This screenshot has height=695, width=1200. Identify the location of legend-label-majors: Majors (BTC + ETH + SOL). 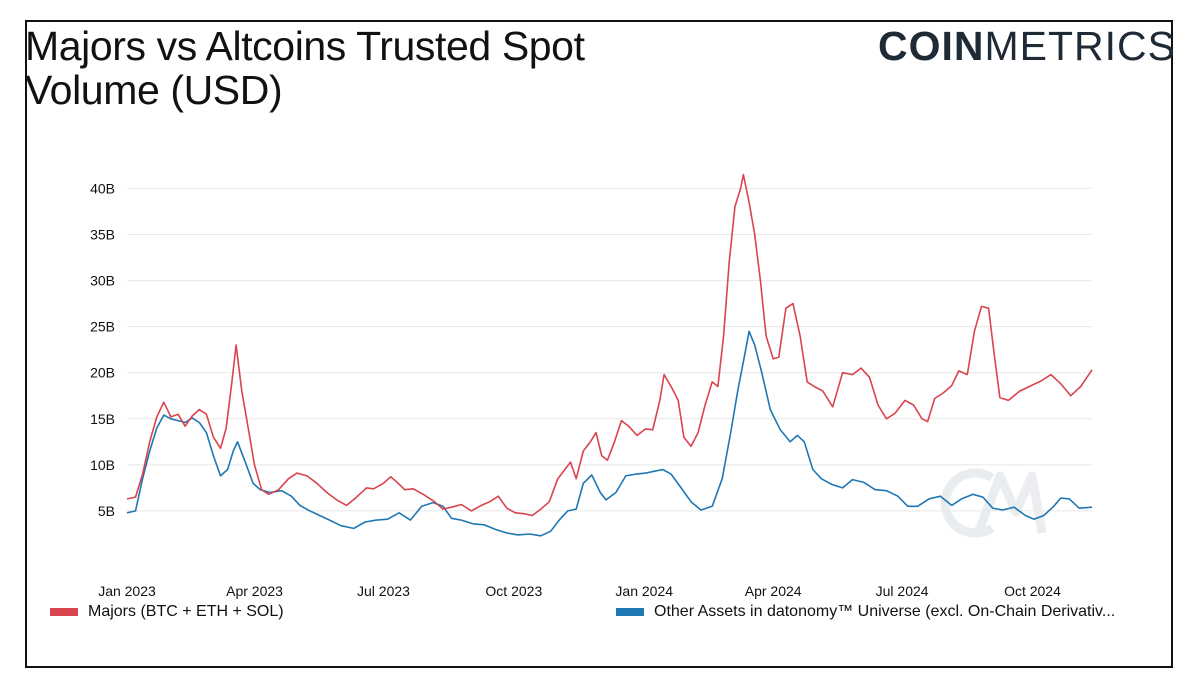
(186, 611).